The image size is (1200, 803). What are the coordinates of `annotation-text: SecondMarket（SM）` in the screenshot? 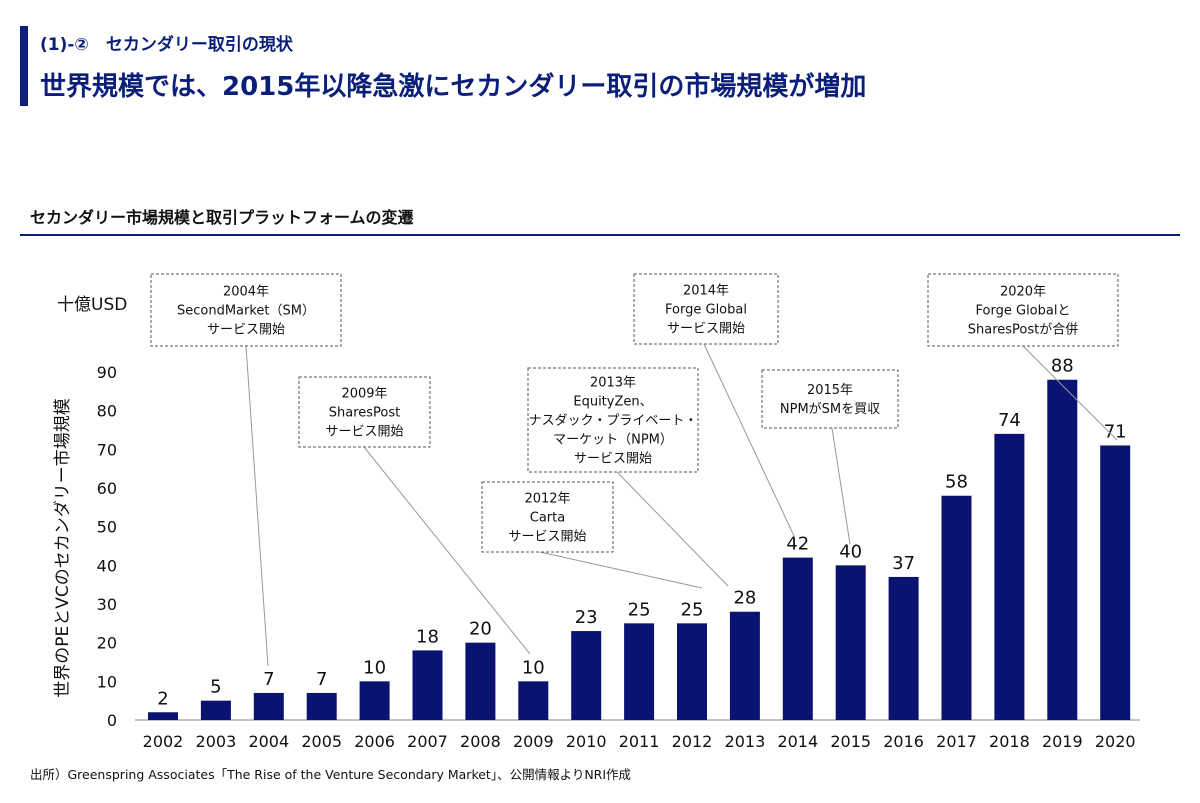 It's located at (246, 311).